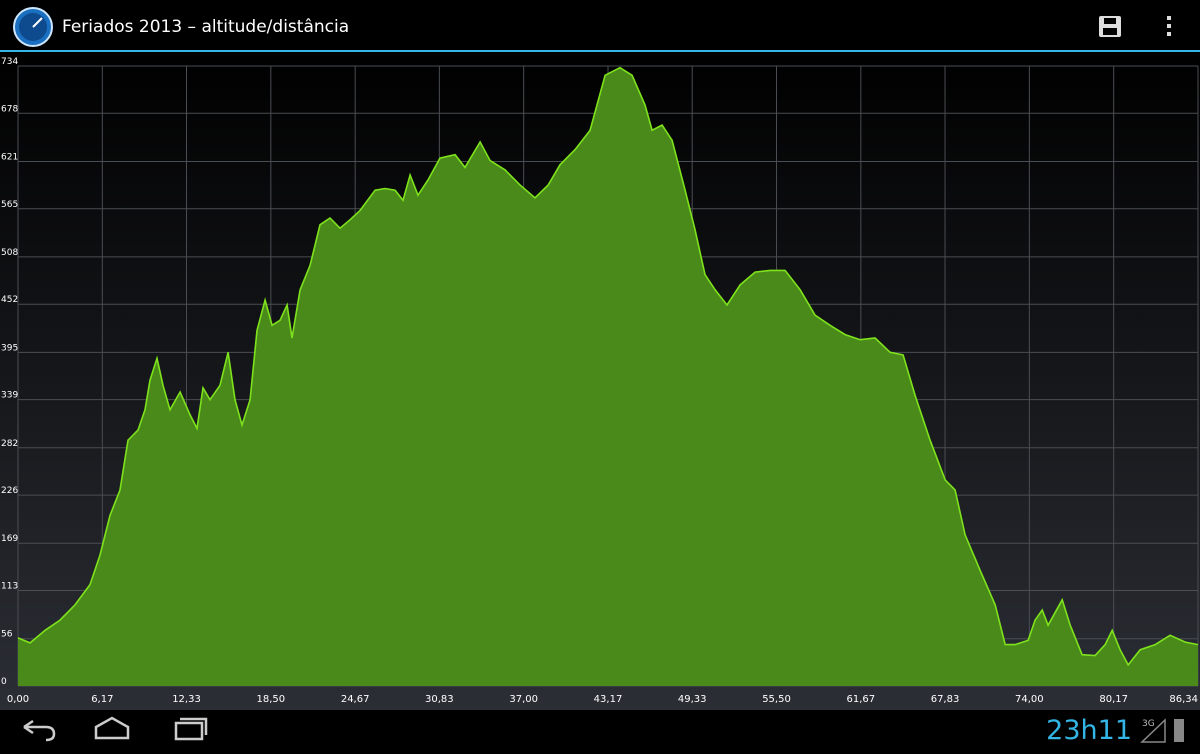 The width and height of the screenshot is (1200, 754). Describe the element at coordinates (9, 205) in the screenshot. I see `y-tick-label: 565` at that location.